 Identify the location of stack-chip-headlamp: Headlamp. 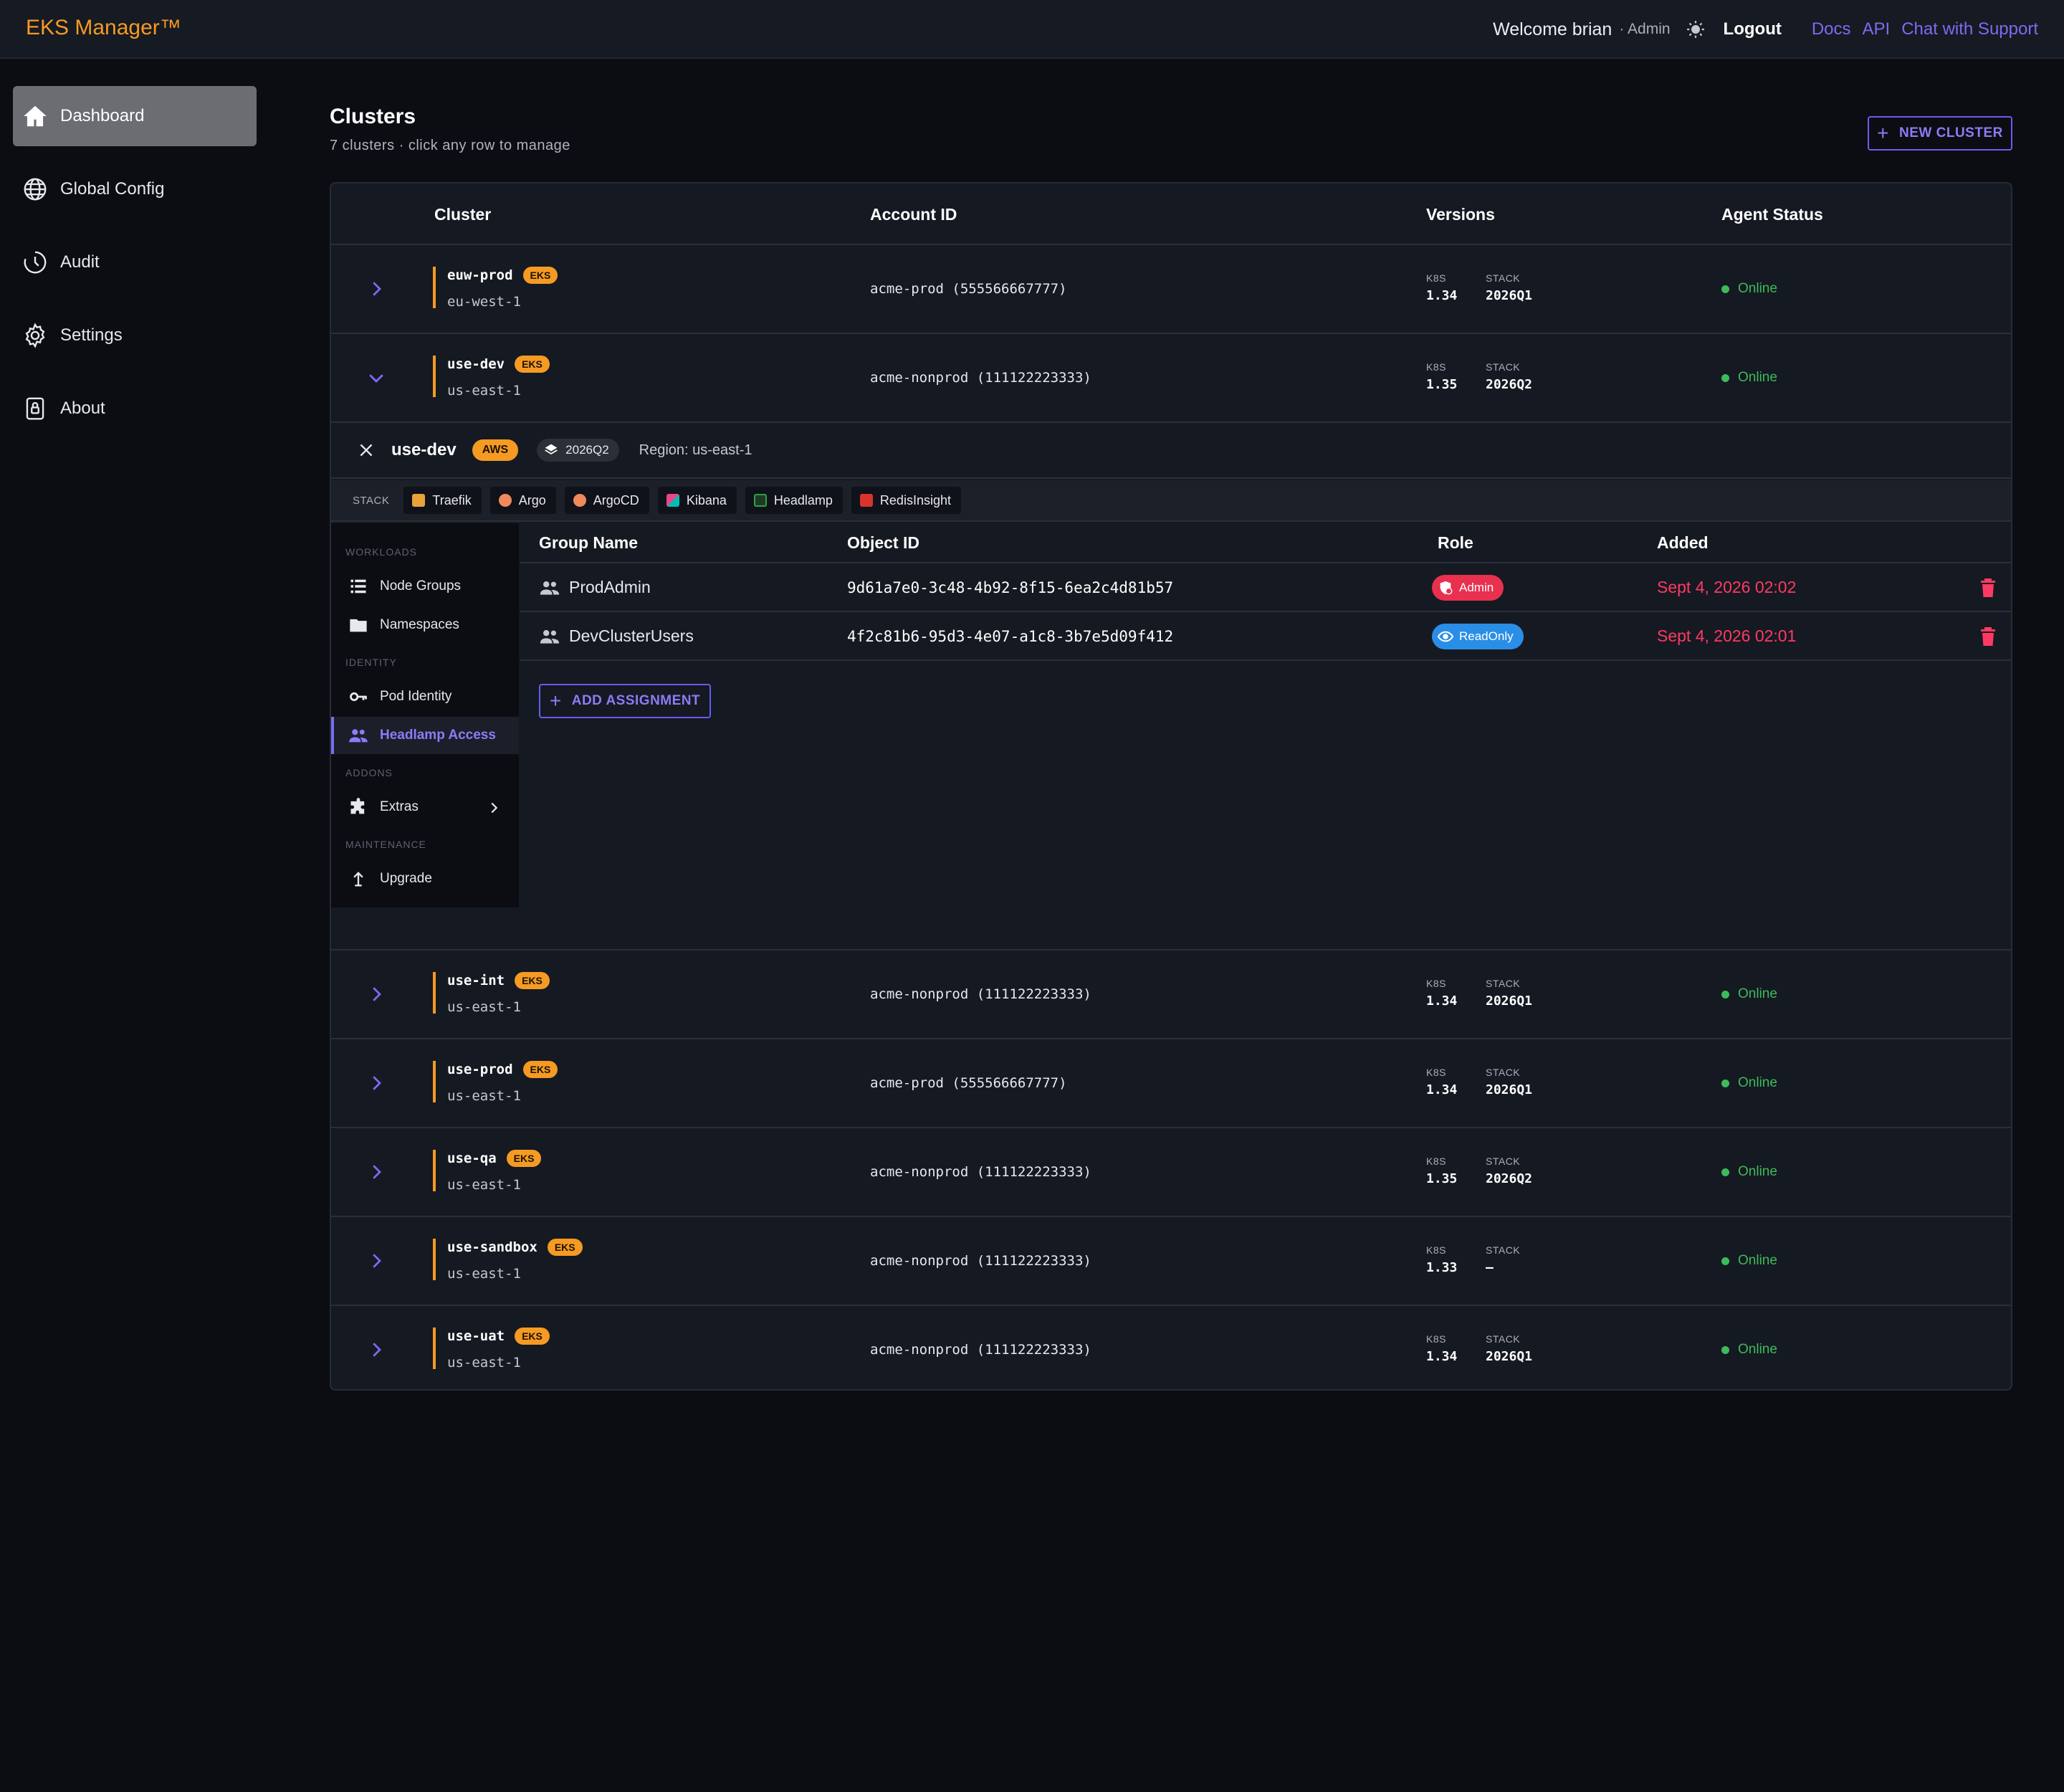
(794, 500).